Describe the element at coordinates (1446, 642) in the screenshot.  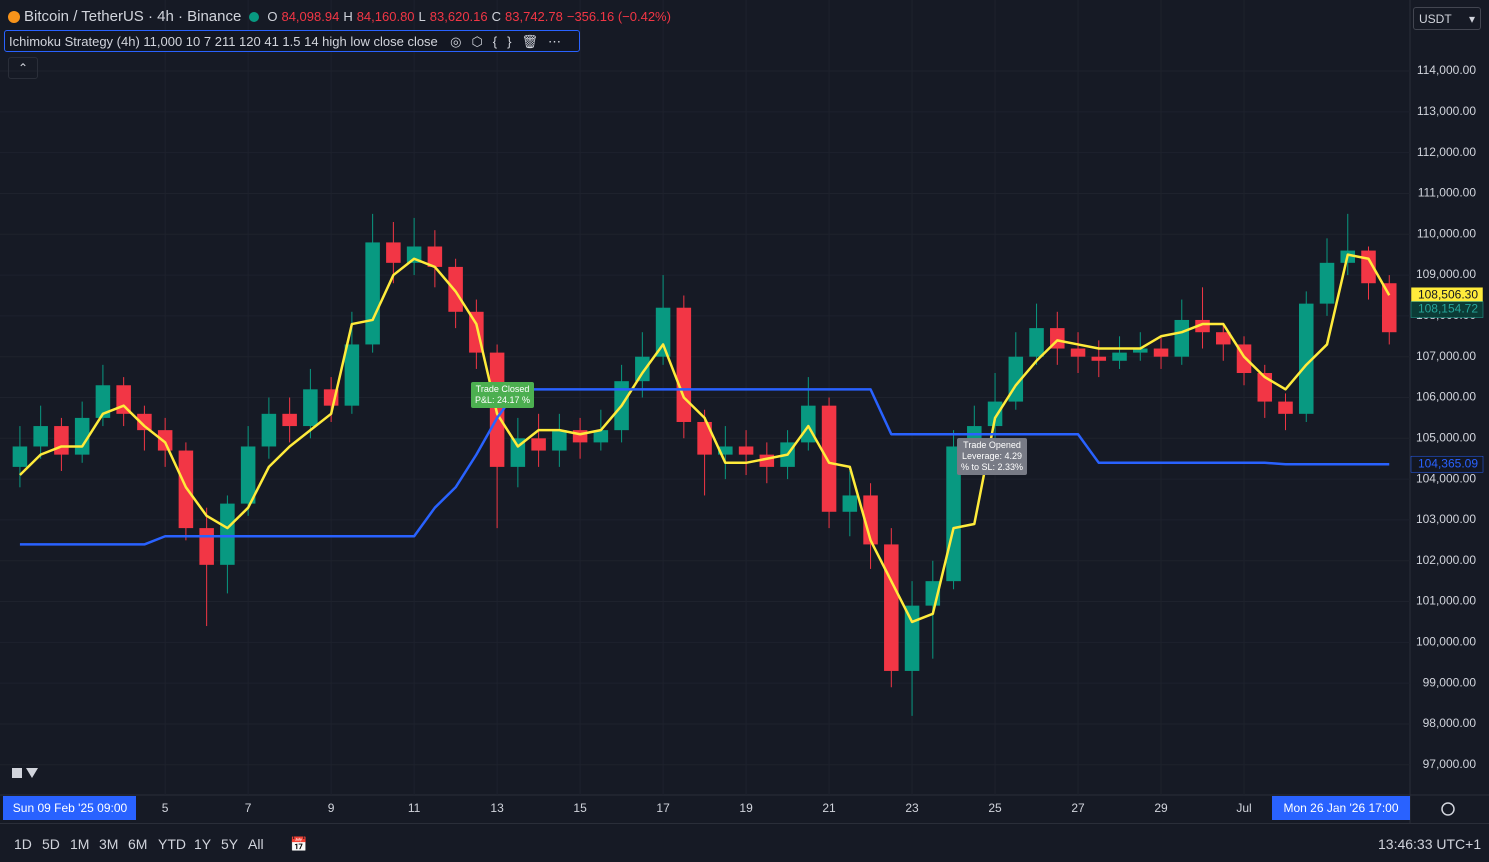
I see `y-tick-label: 100,000.00` at that location.